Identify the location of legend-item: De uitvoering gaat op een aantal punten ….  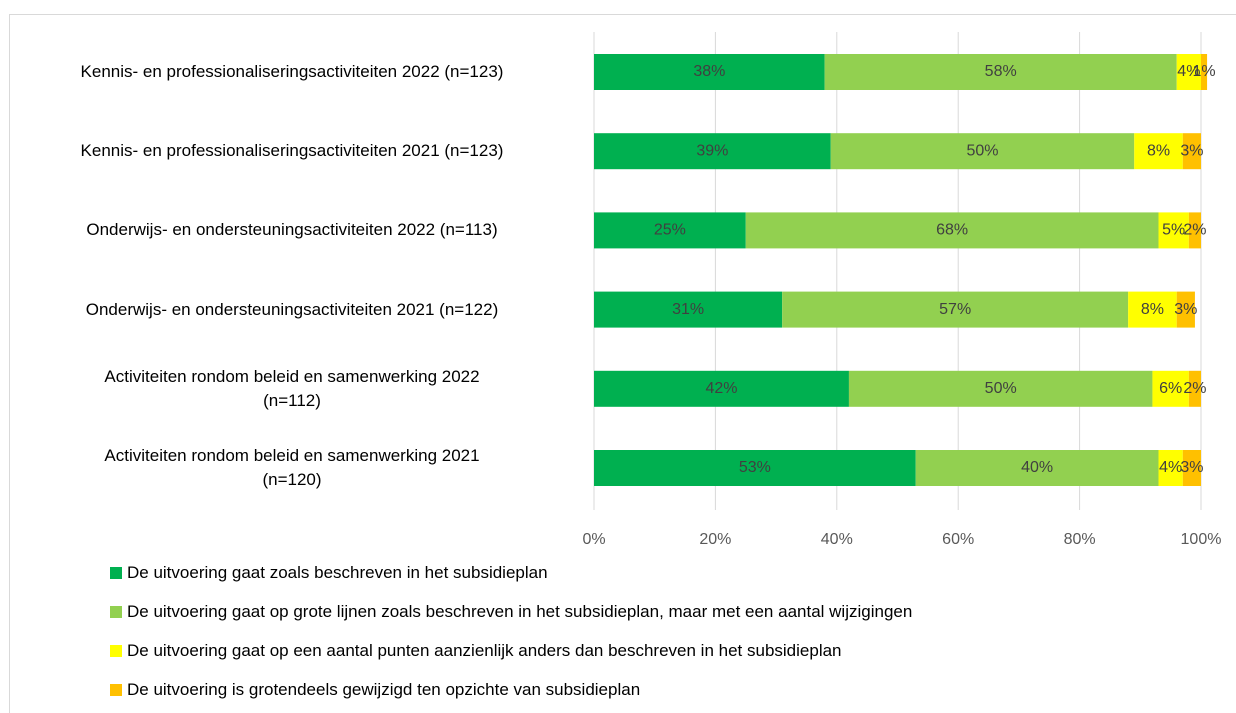
(476, 651).